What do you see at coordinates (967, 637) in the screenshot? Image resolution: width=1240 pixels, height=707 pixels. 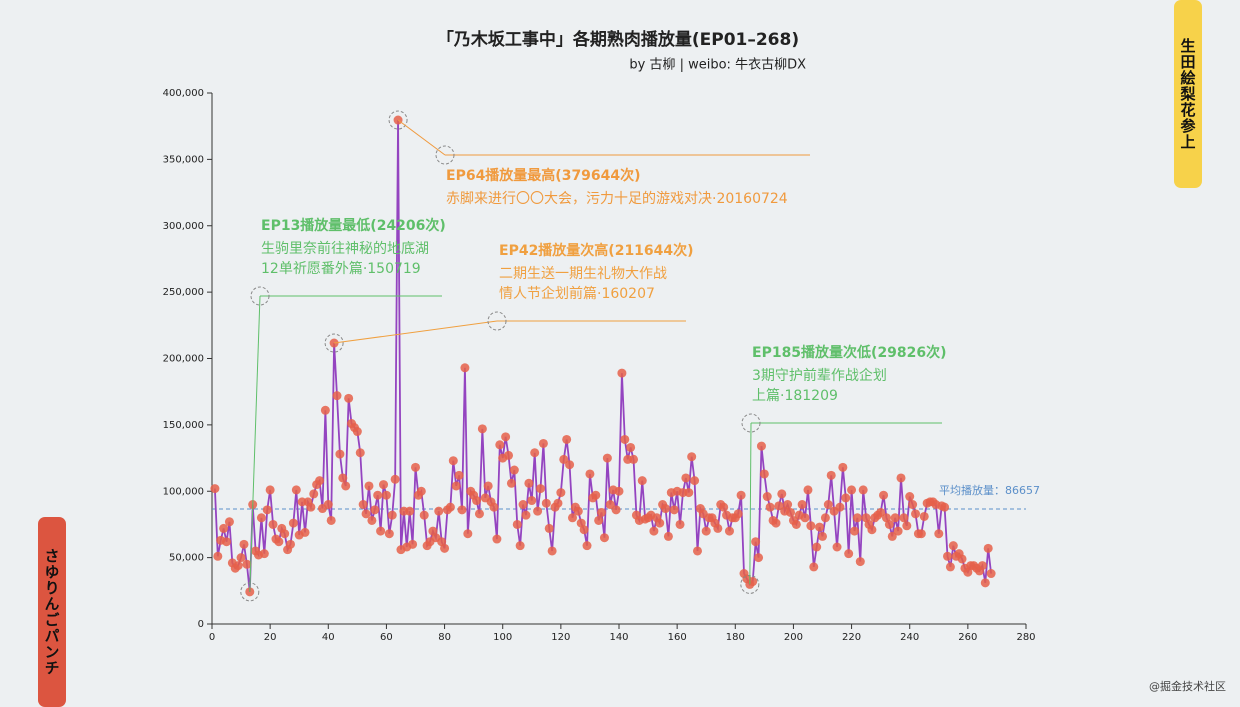 I see `x-tick-label: 260` at bounding box center [967, 637].